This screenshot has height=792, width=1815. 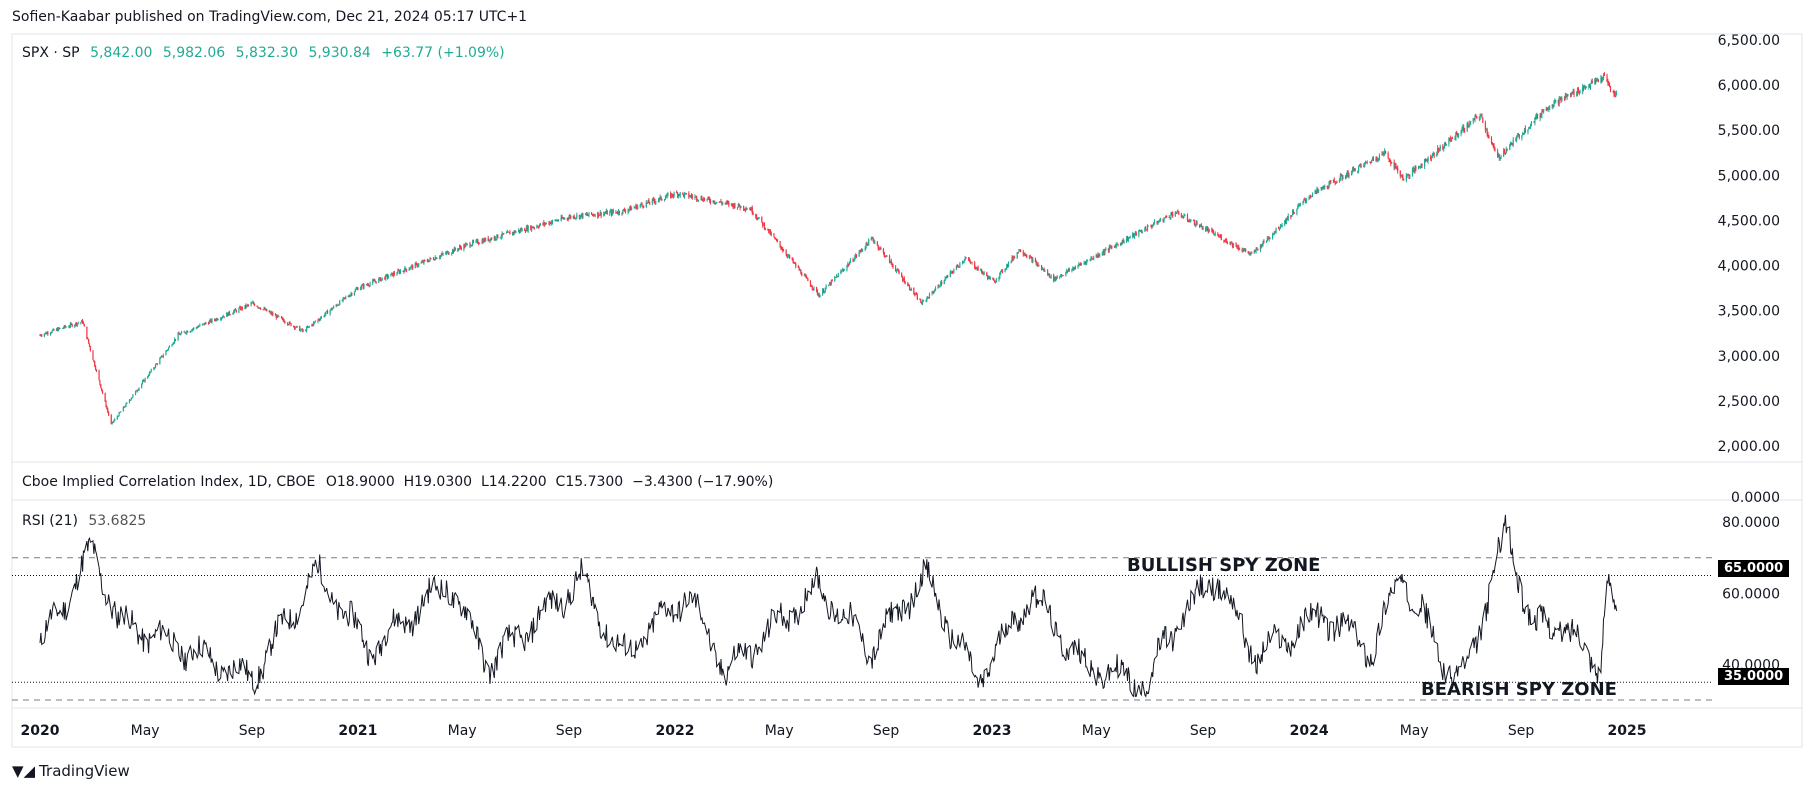 I want to click on time-tick-label: 2020, so click(x=40, y=731).